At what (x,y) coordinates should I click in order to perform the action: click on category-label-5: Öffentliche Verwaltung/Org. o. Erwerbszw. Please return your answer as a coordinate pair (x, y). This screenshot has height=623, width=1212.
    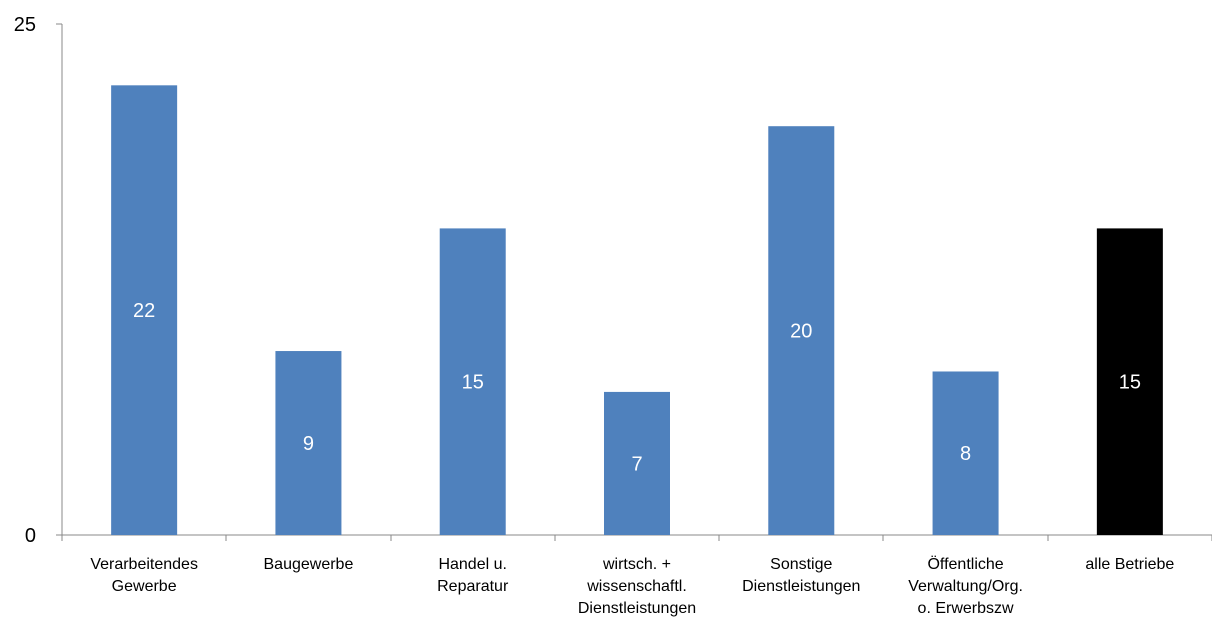
    Looking at the image, I should click on (965, 586).